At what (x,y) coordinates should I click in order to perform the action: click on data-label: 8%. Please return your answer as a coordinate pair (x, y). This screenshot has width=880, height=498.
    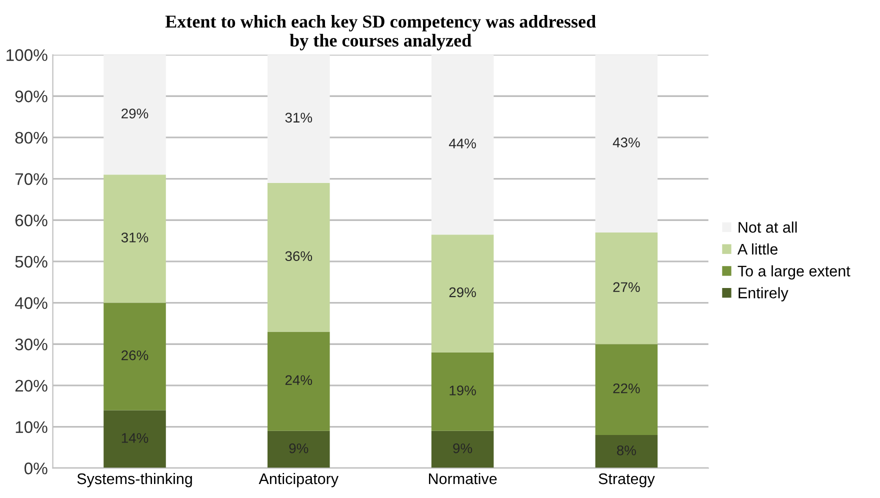
    Looking at the image, I should click on (626, 450).